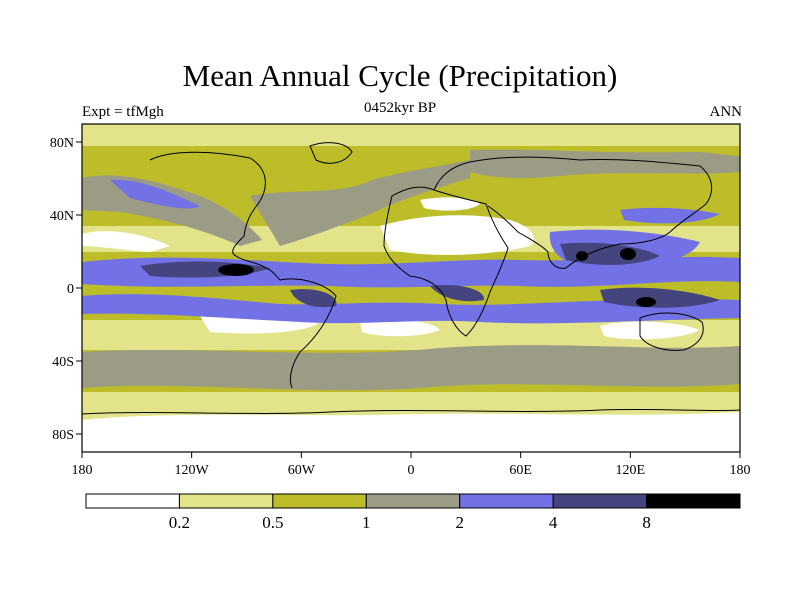  I want to click on x-tick-label: 60W, so click(302, 470).